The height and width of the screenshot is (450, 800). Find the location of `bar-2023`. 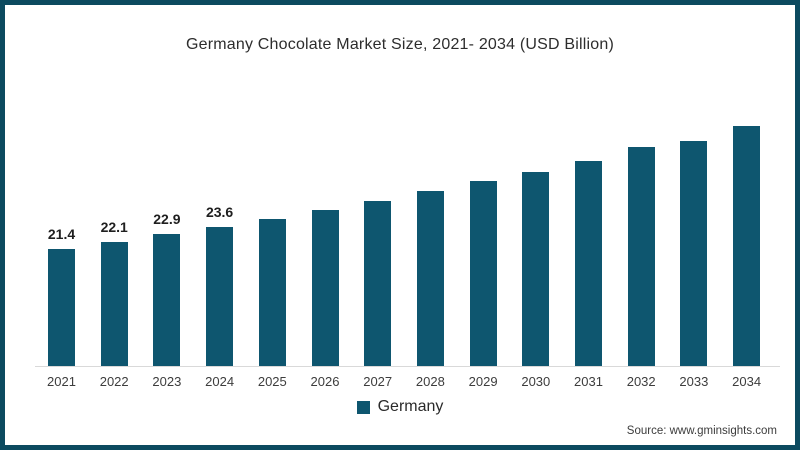

bar-2023 is located at coordinates (167, 300).